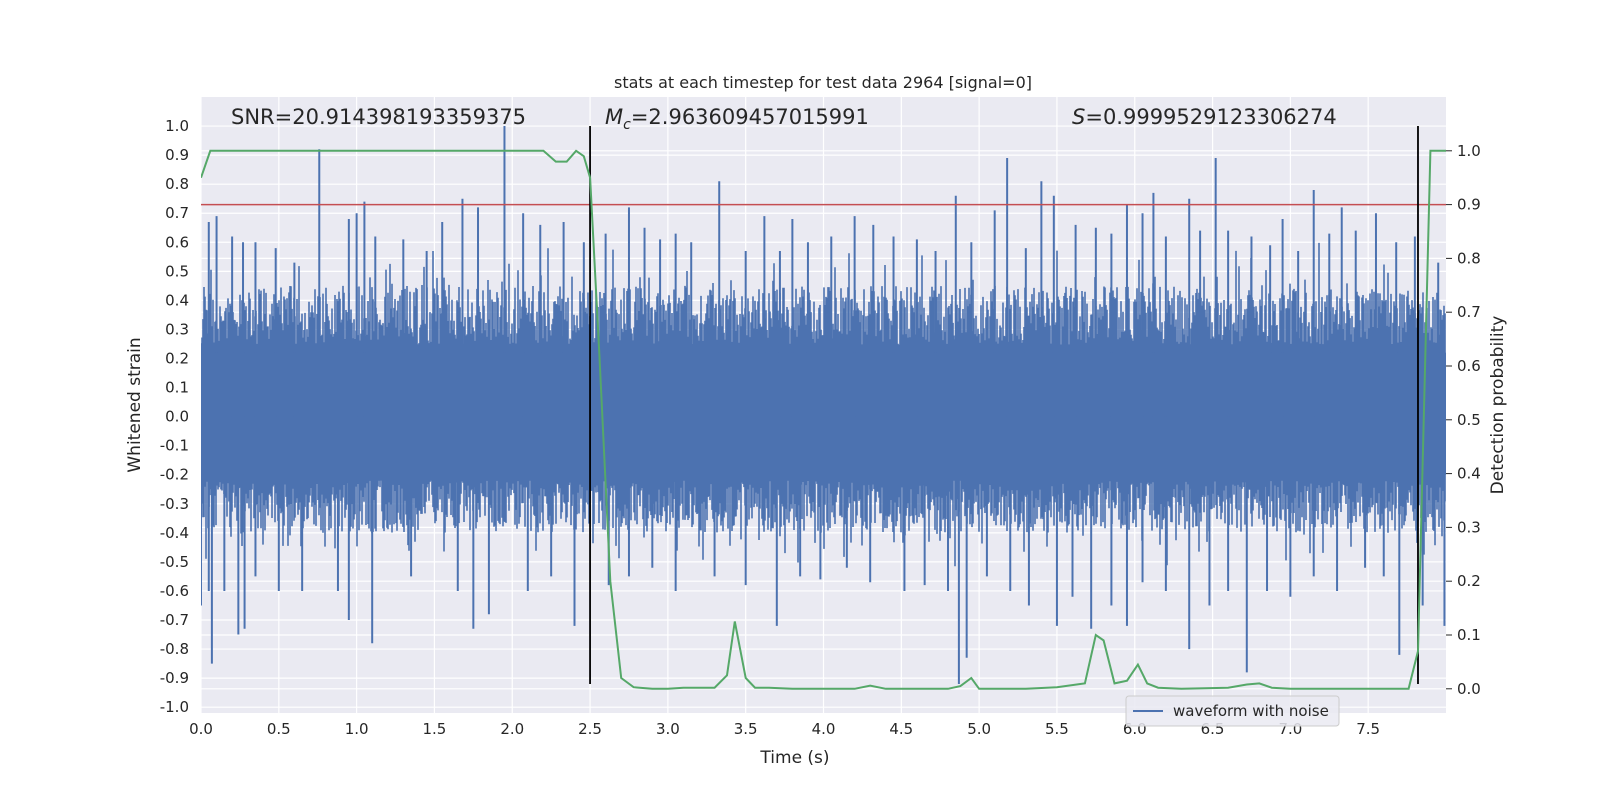 This screenshot has height=800, width=1600. I want to click on legend-label-waveform: waveform with noise, so click(1251, 711).